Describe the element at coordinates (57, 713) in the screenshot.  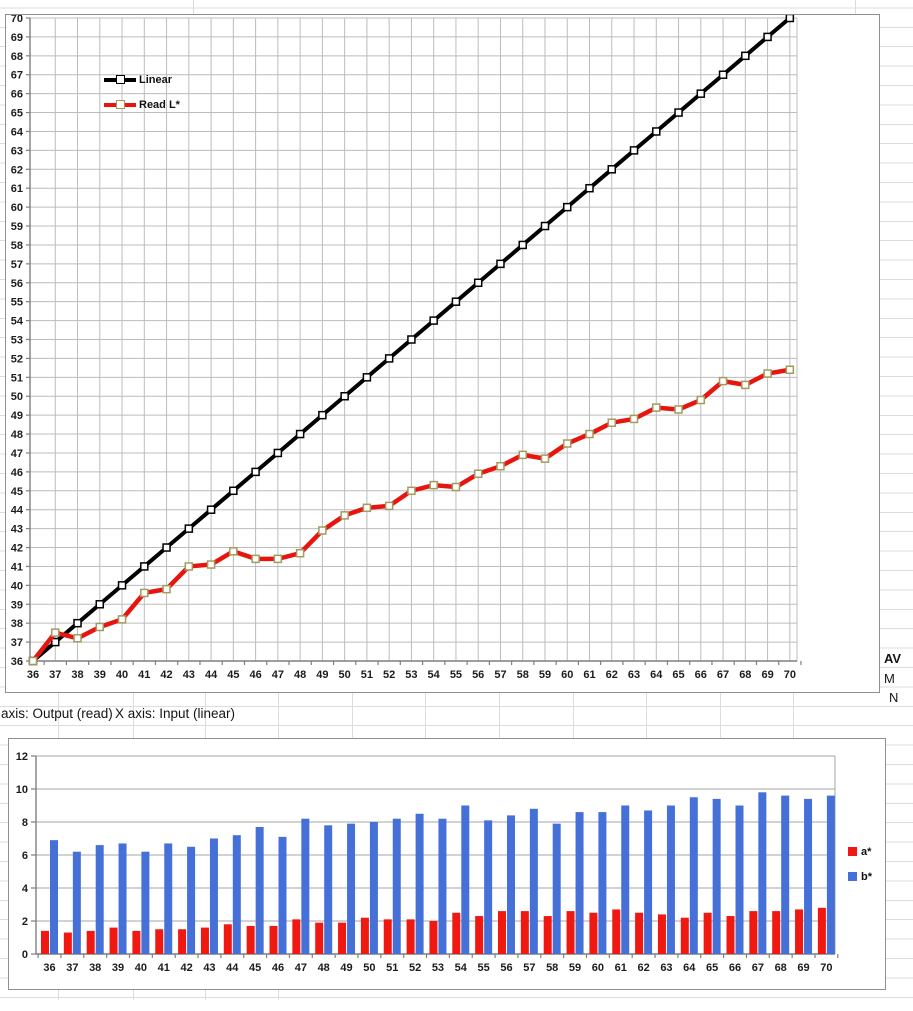
I see `cell-y-axis-note: axis: Output (read)` at that location.